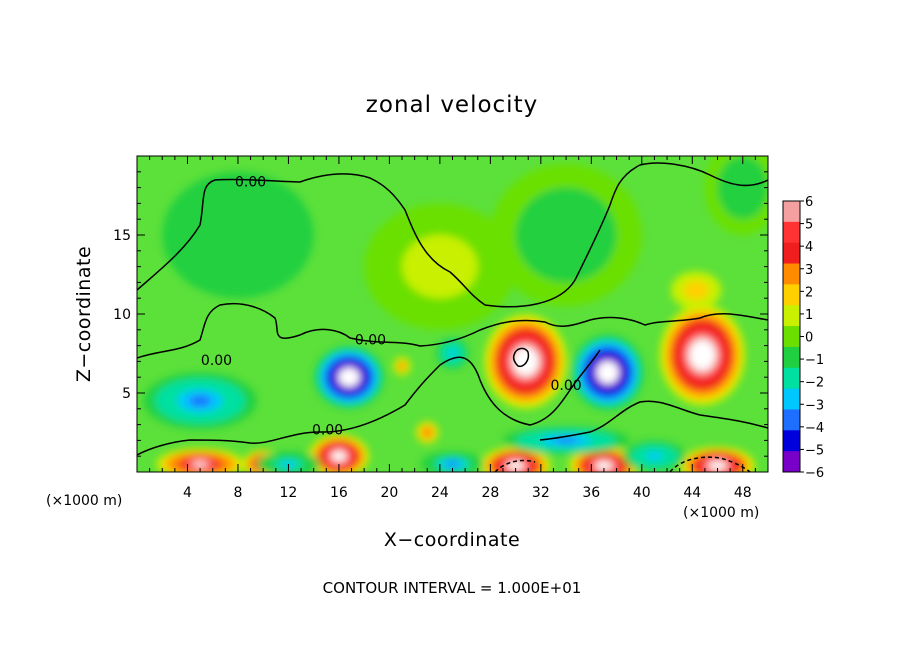  I want to click on x-tick-label: 4, so click(187, 493).